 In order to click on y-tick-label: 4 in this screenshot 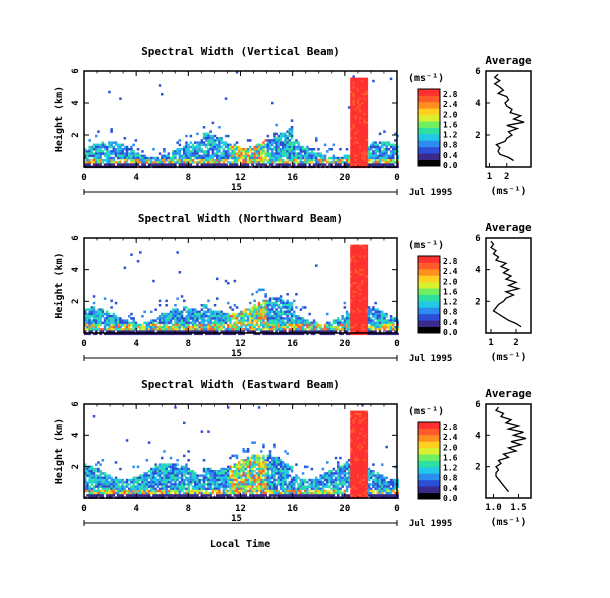, I will do `click(76, 103)`.